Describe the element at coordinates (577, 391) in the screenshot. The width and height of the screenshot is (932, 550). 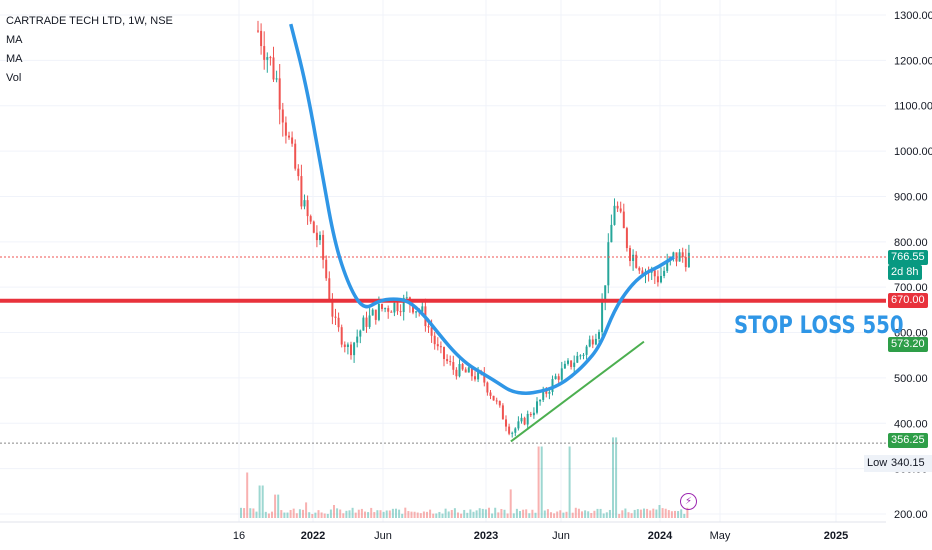
I see `rising-trendline` at that location.